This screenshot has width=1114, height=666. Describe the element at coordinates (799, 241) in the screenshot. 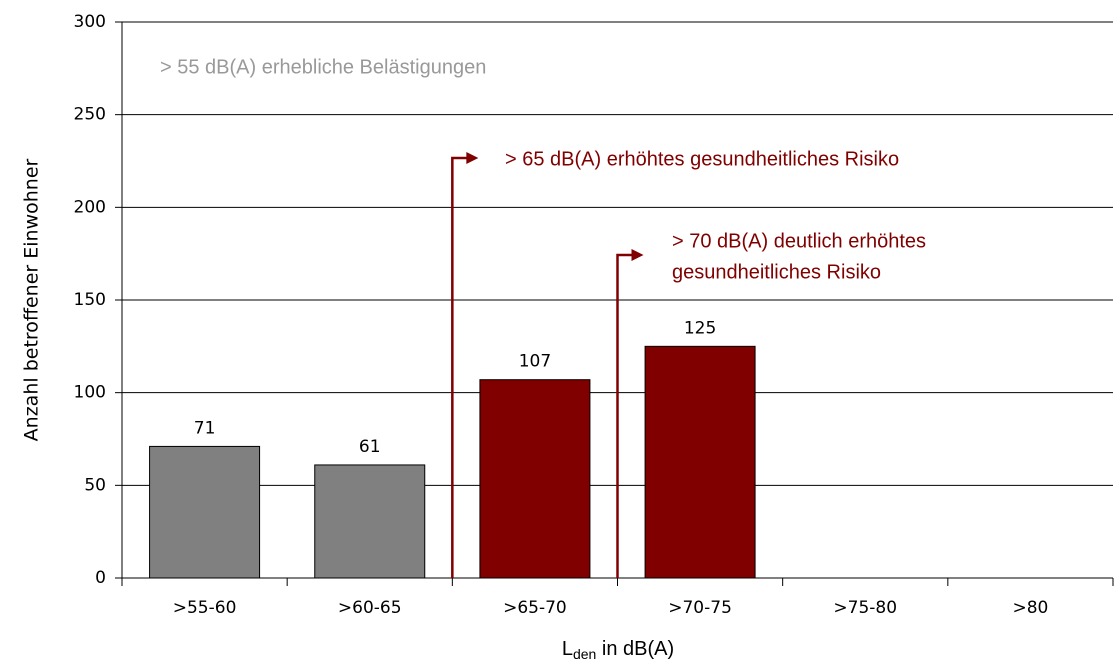

I see `annotation: > 70 dB(A) deutlich erhöhtes` at that location.